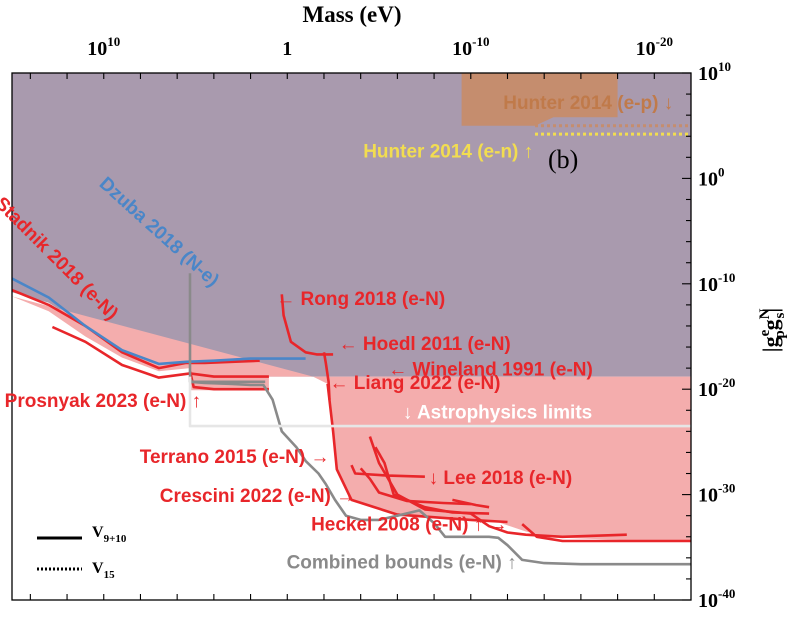  I want to click on x-tick-exp: -20, so click(664, 41).